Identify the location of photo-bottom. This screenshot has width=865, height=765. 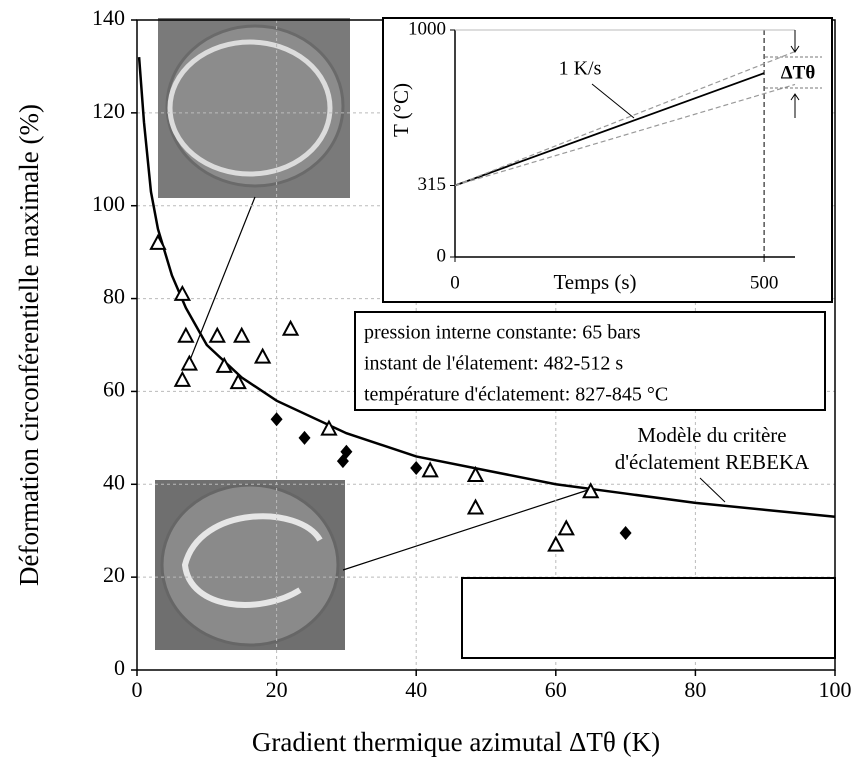
(250, 565).